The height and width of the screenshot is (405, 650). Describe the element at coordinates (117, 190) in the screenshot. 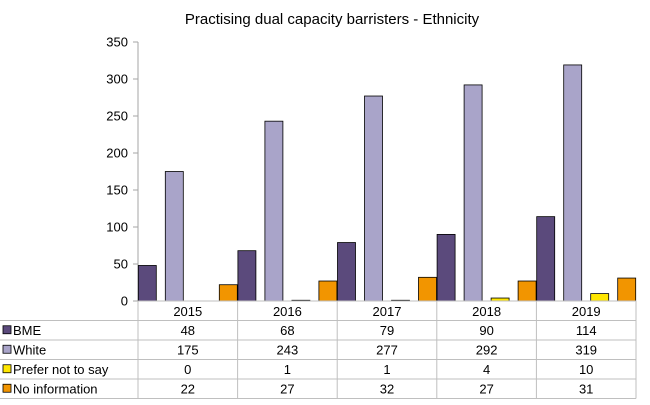

I see `y-tick-label: 150` at that location.